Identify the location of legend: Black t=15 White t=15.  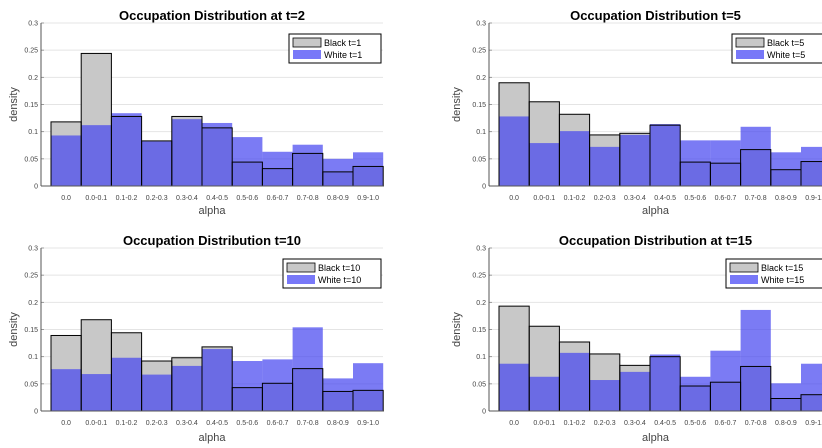
(773, 273).